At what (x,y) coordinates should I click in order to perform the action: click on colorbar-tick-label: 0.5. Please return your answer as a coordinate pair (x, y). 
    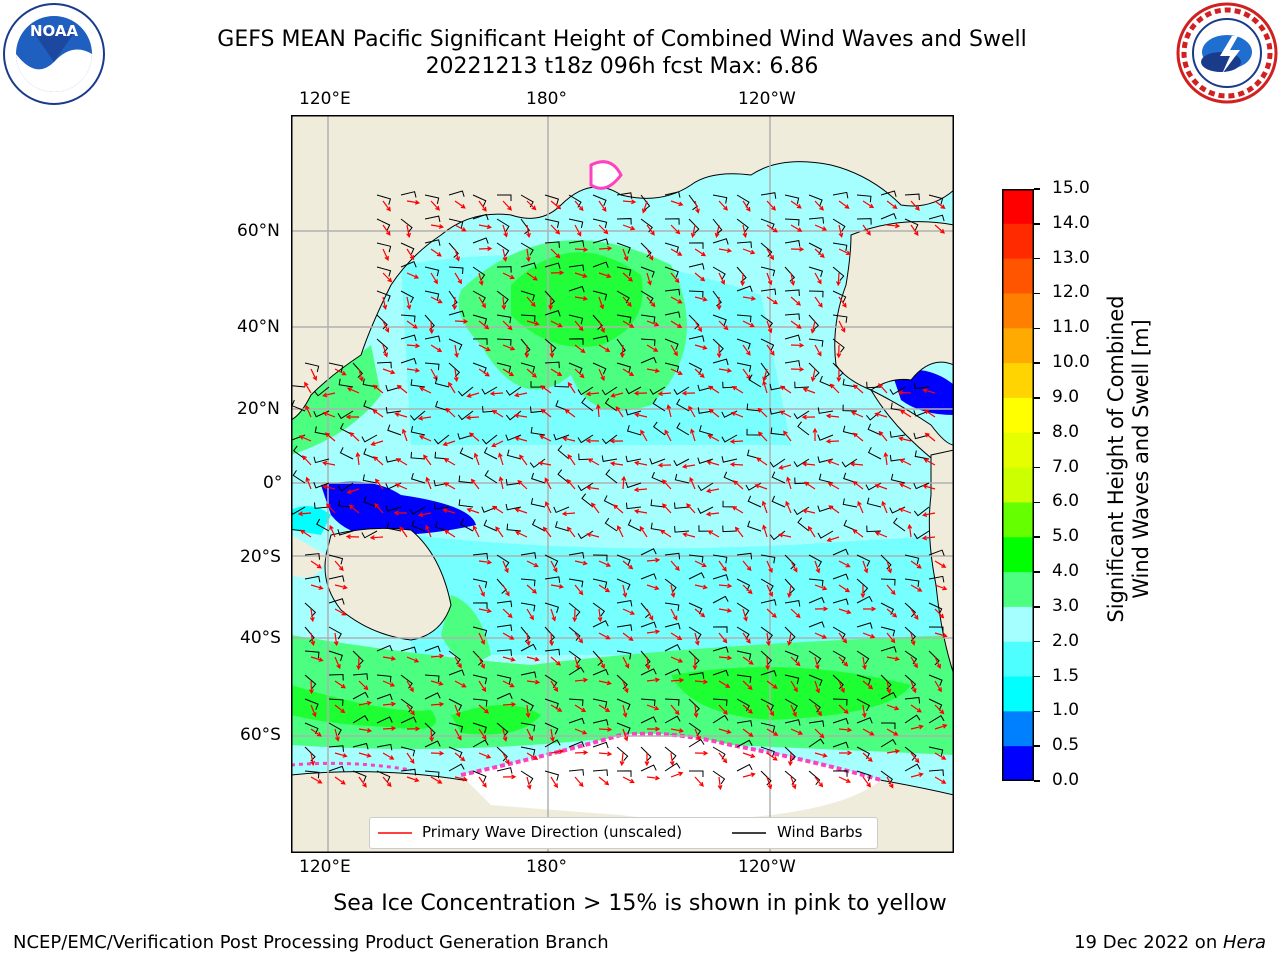
    Looking at the image, I should click on (1066, 745).